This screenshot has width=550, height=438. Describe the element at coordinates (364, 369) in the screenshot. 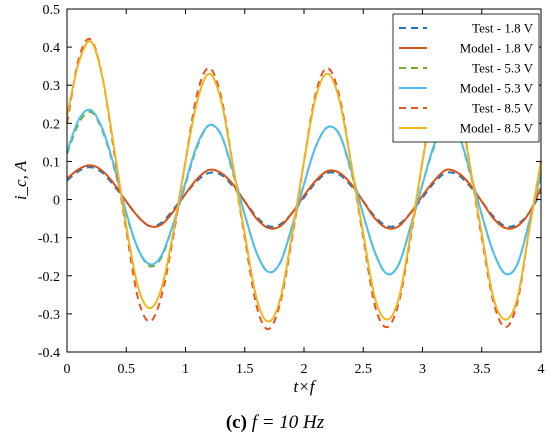

I see `x-tick-label: 2.5` at that location.